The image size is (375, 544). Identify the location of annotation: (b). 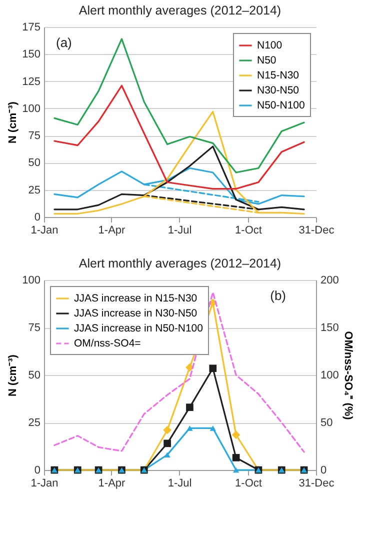
(278, 295).